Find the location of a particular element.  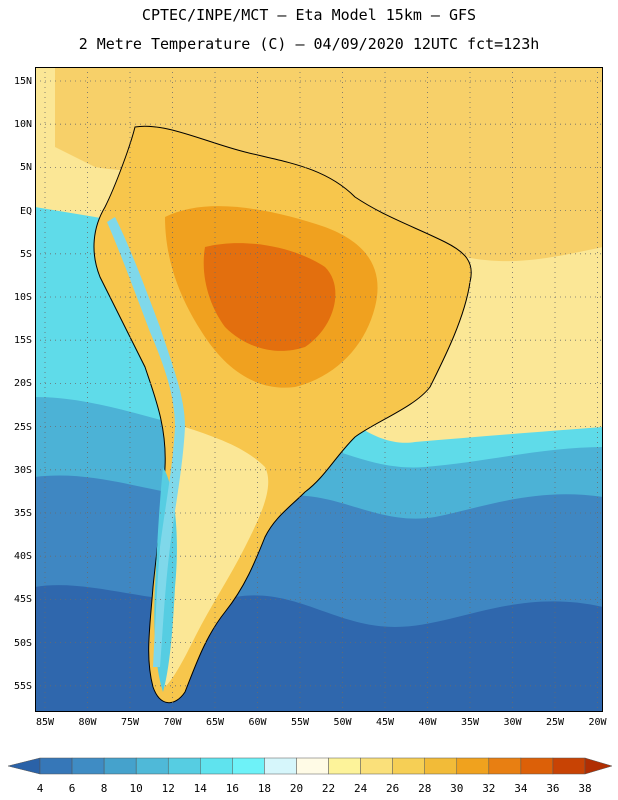

latitude-label: 35S is located at coordinates (22, 513).